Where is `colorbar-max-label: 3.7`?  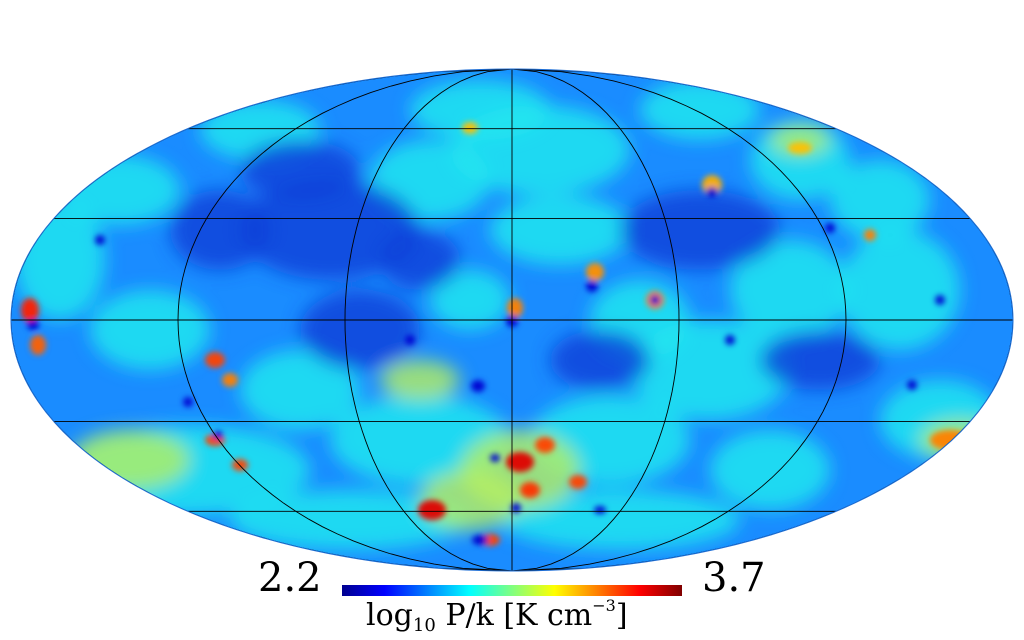 colorbar-max-label: 3.7 is located at coordinates (734, 578).